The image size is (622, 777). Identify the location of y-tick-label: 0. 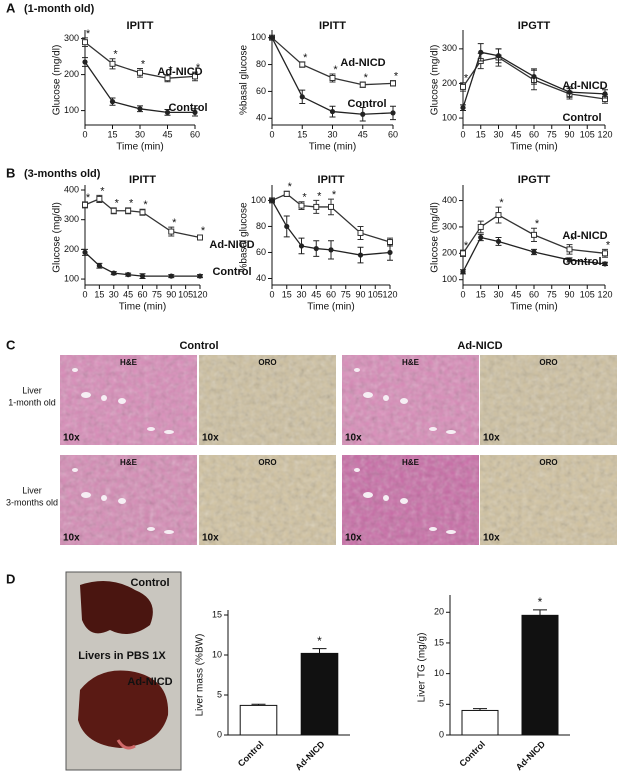
(441, 734).